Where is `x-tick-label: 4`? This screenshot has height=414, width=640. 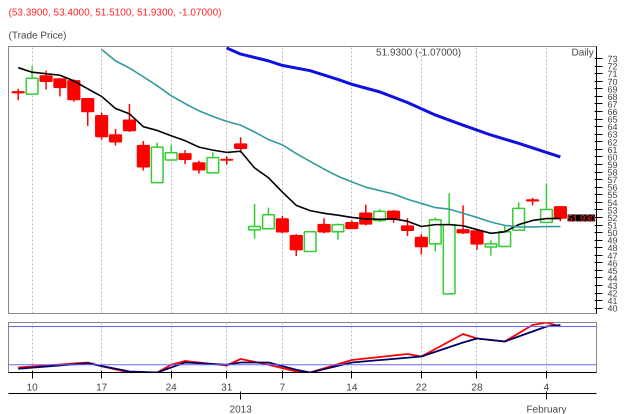 x-tick-label: 4 is located at coordinates (547, 388).